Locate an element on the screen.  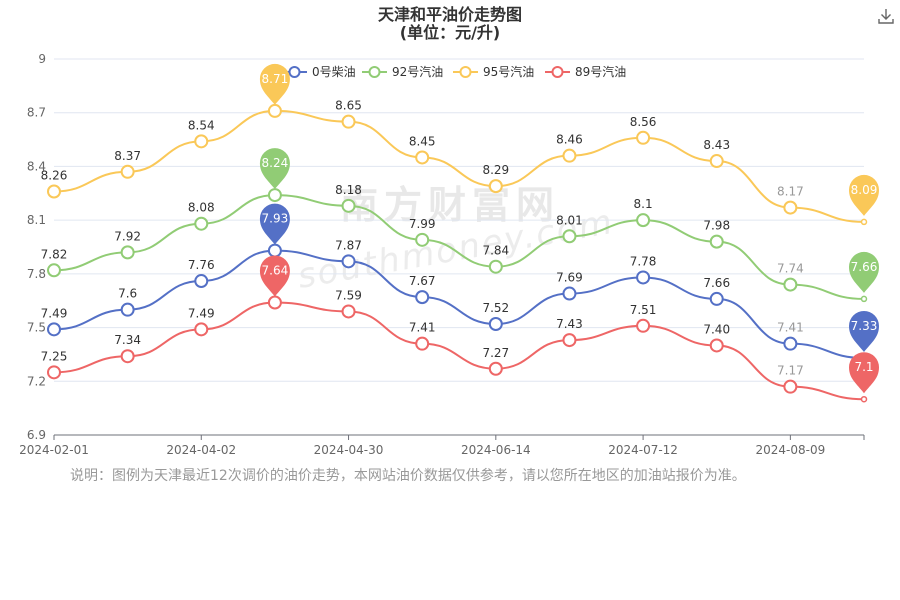
legend: 0号柴油 92号汽油 95号汽油 89号汽油 is located at coordinates (454, 71).